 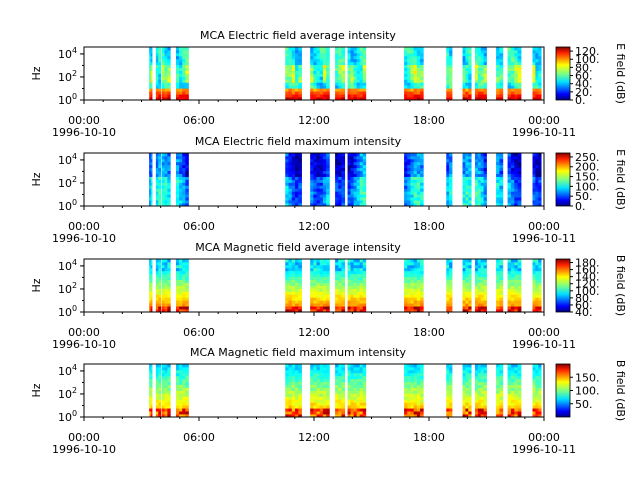 What do you see at coordinates (298, 141) in the screenshot?
I see `chart-title: MCA Electric field maximum intensity` at bounding box center [298, 141].